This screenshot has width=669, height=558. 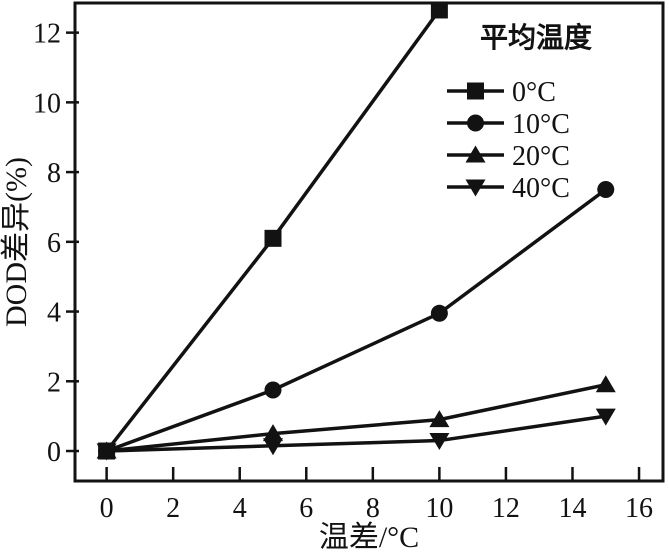 What do you see at coordinates (54, 452) in the screenshot?
I see `y-axis-tick-label: 0` at bounding box center [54, 452].